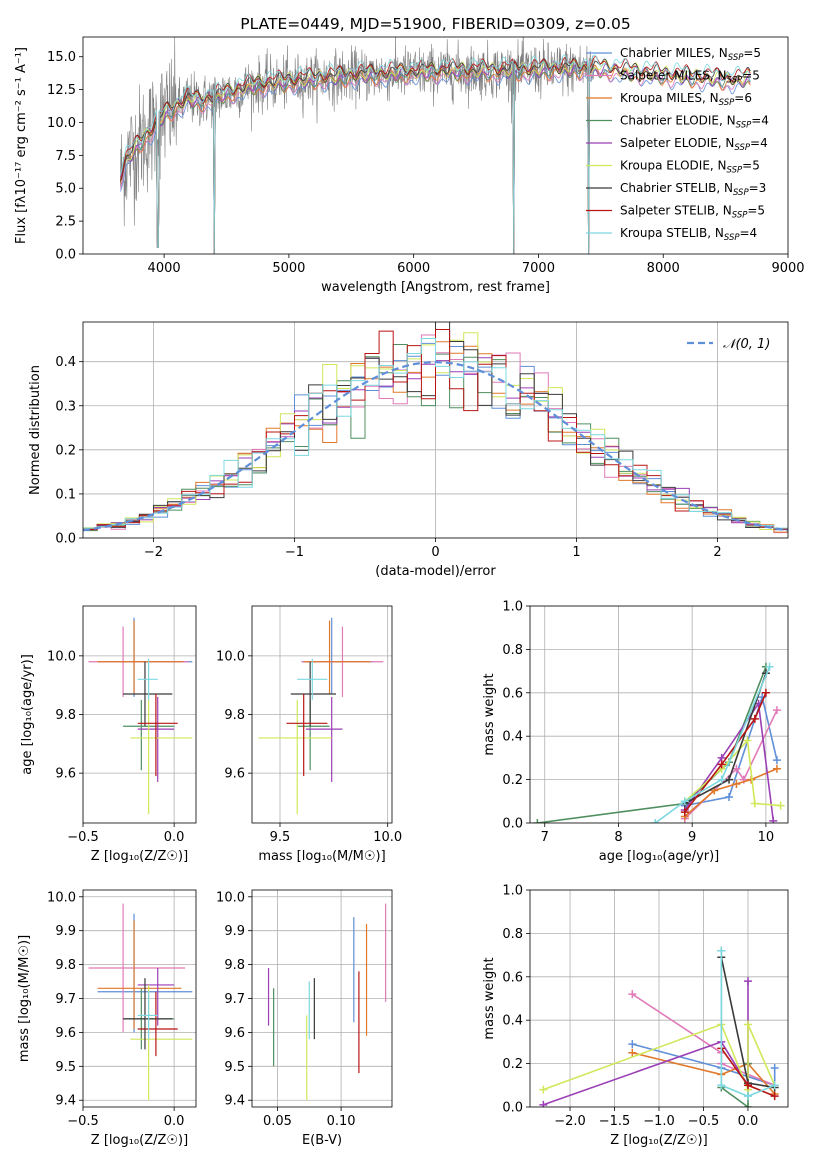 This screenshot has width=819, height=1170. Describe the element at coordinates (413, 268) in the screenshot. I see `x-tick-label: 6000` at that location.